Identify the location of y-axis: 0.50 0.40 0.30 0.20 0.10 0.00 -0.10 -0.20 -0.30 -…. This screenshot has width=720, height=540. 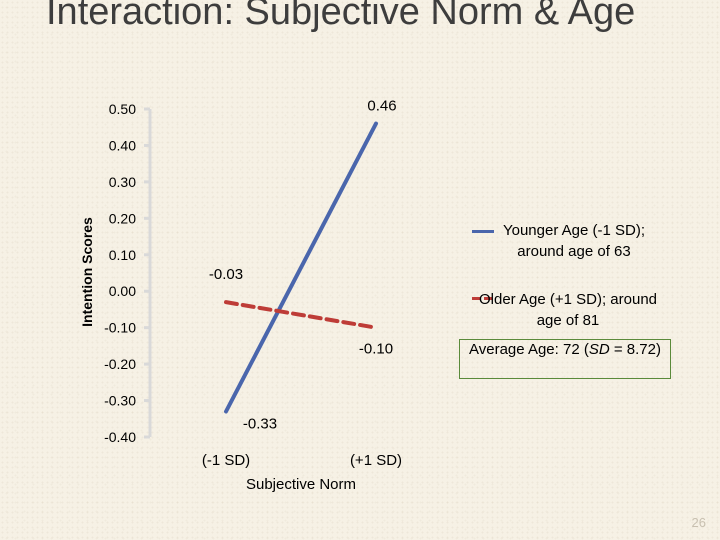
(115, 273).